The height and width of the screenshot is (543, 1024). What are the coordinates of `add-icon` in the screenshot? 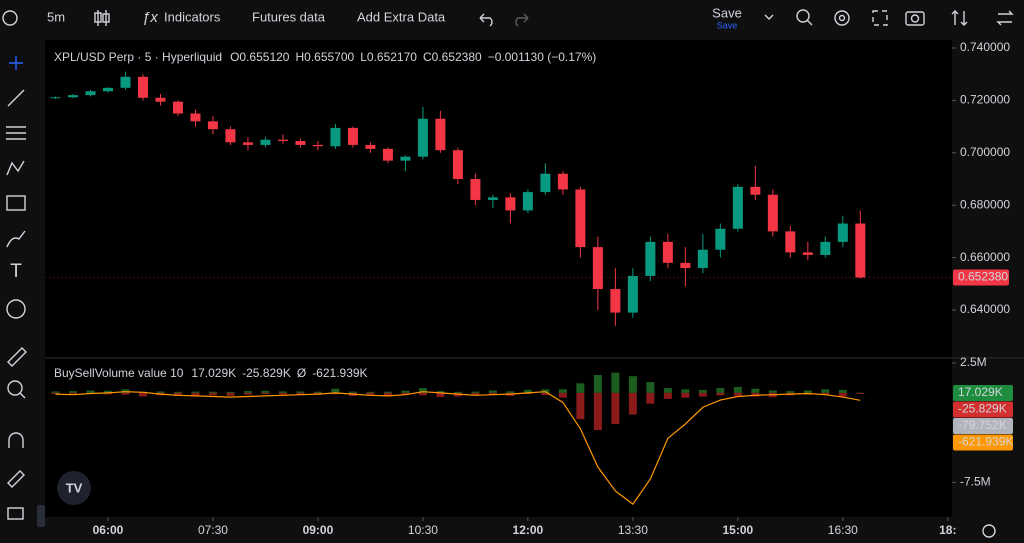 It's located at (10, 18).